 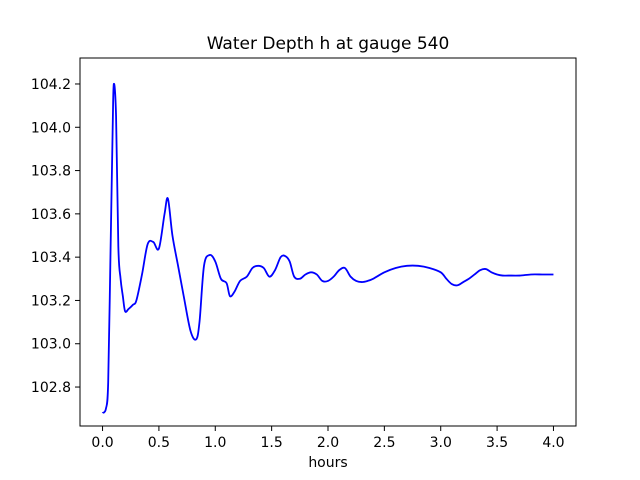 I want to click on x-axis-label: hours, so click(x=327, y=463).